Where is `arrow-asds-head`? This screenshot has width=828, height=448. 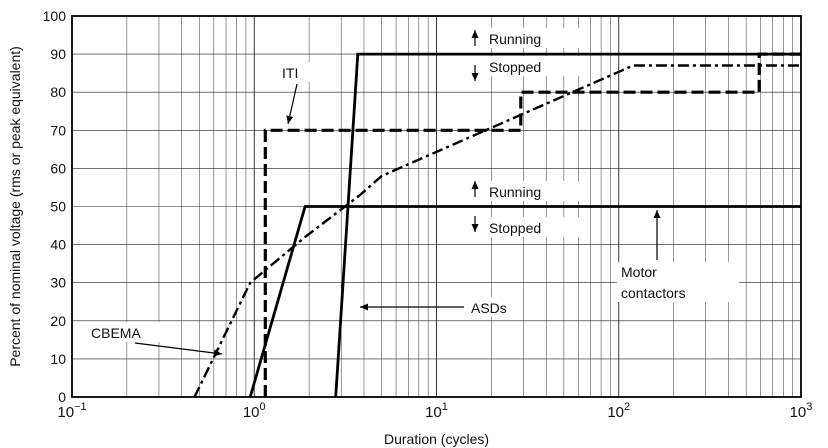 arrow-asds-head is located at coordinates (364, 307).